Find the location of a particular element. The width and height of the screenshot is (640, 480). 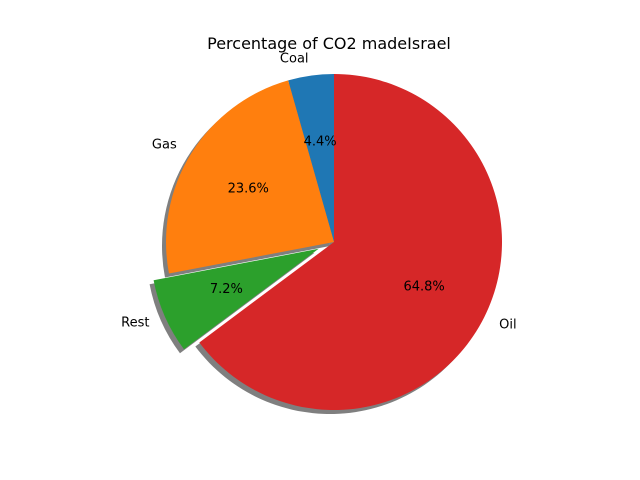

pie-slice-coal is located at coordinates (311, 158).